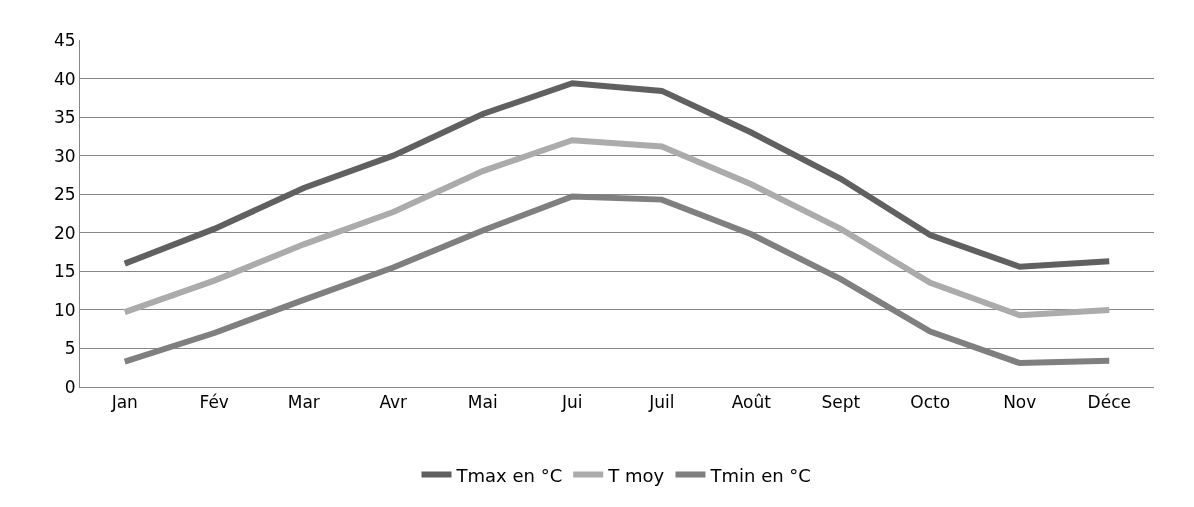  I want to click on x-tick-label: Août, so click(751, 402).